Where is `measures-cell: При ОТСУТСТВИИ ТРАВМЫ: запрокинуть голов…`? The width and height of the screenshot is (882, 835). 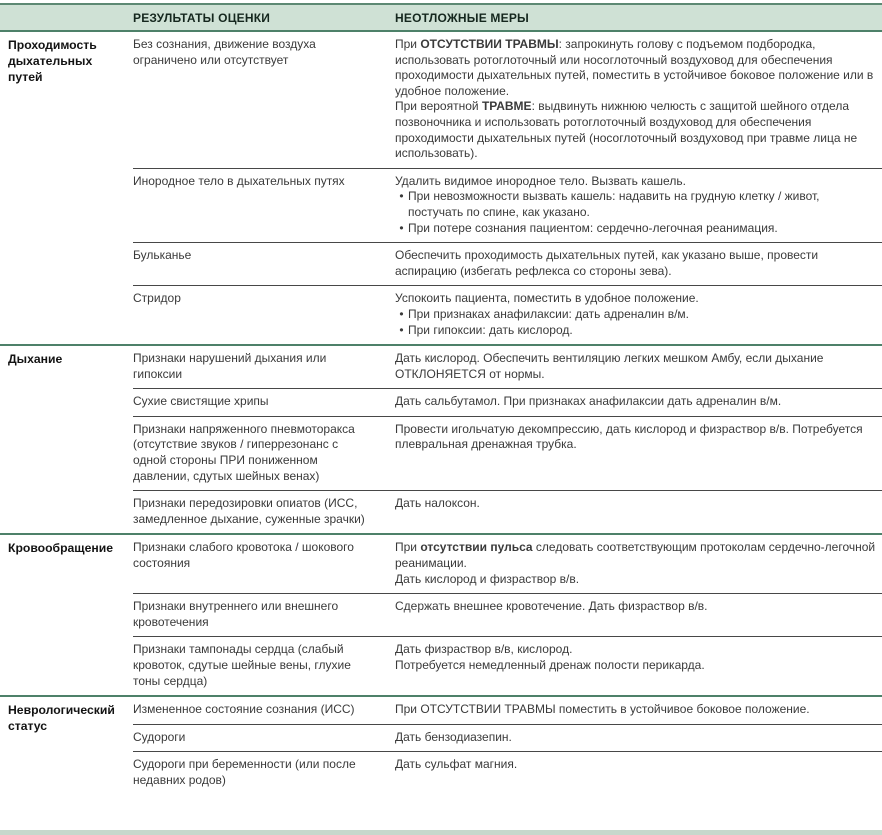 measures-cell: При ОТСУТСТВИИ ТРАВМЫ: запрокинуть голов… is located at coordinates (638, 100).